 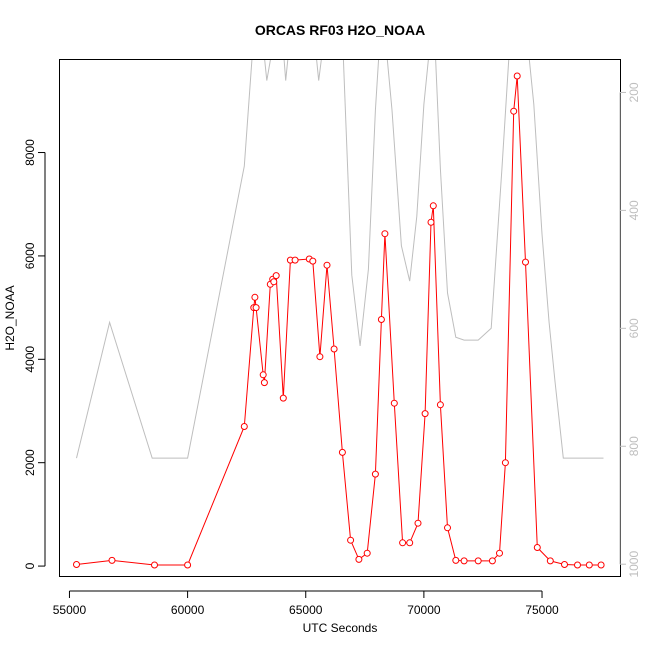 I want to click on y-tick-label: 0, so click(x=30, y=565).